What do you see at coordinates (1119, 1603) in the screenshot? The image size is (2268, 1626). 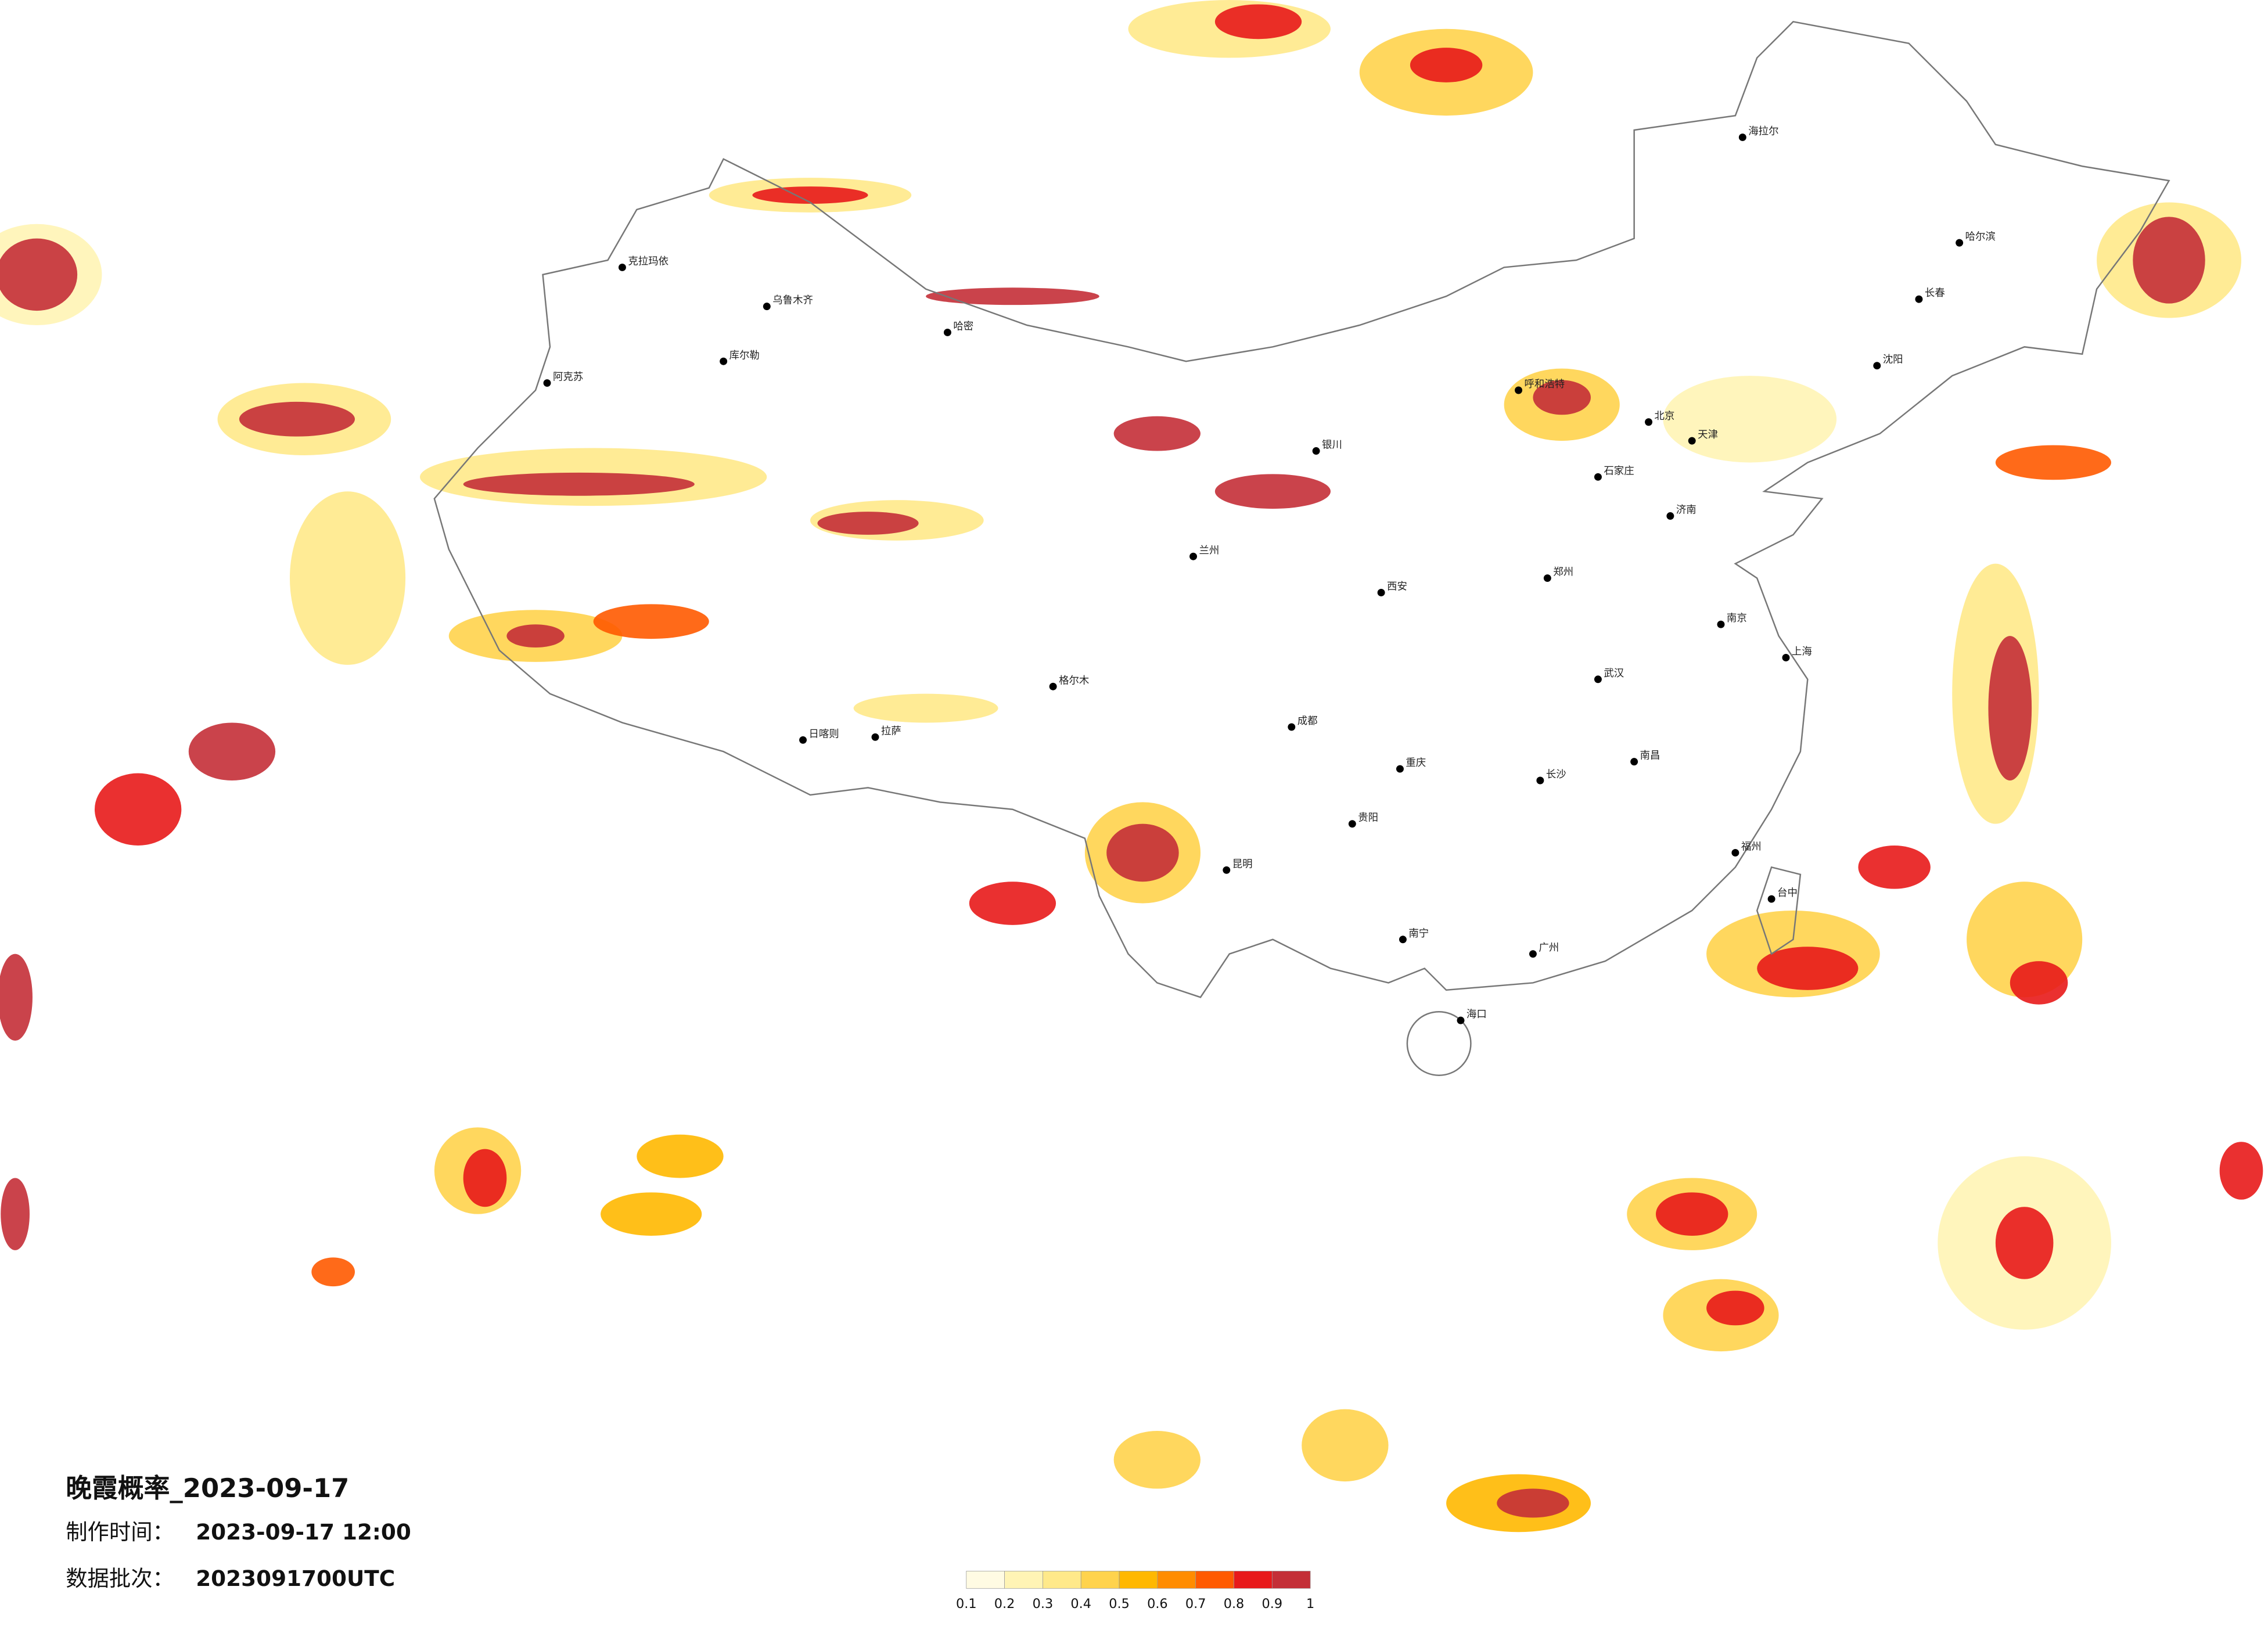 I see `colorbar-tick-label: 0.5` at bounding box center [1119, 1603].